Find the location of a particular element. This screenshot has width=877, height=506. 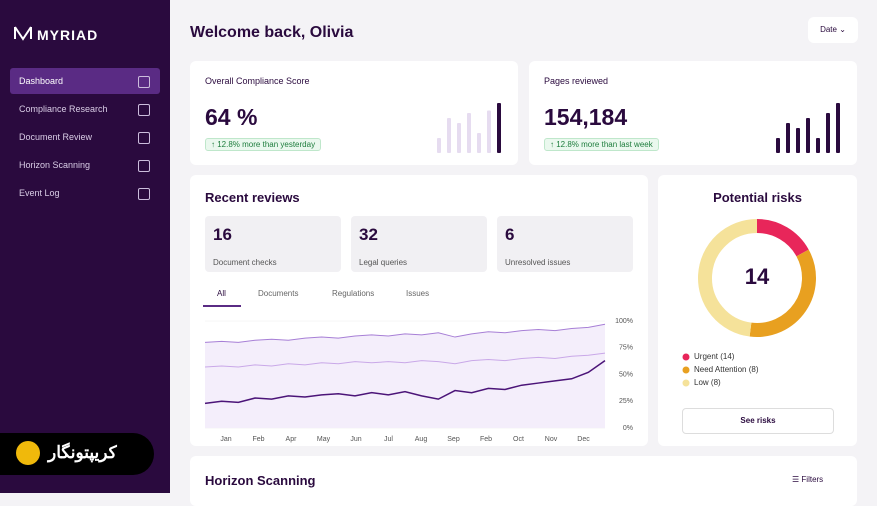

page-title: Welcome back, Olivia is located at coordinates (272, 32).